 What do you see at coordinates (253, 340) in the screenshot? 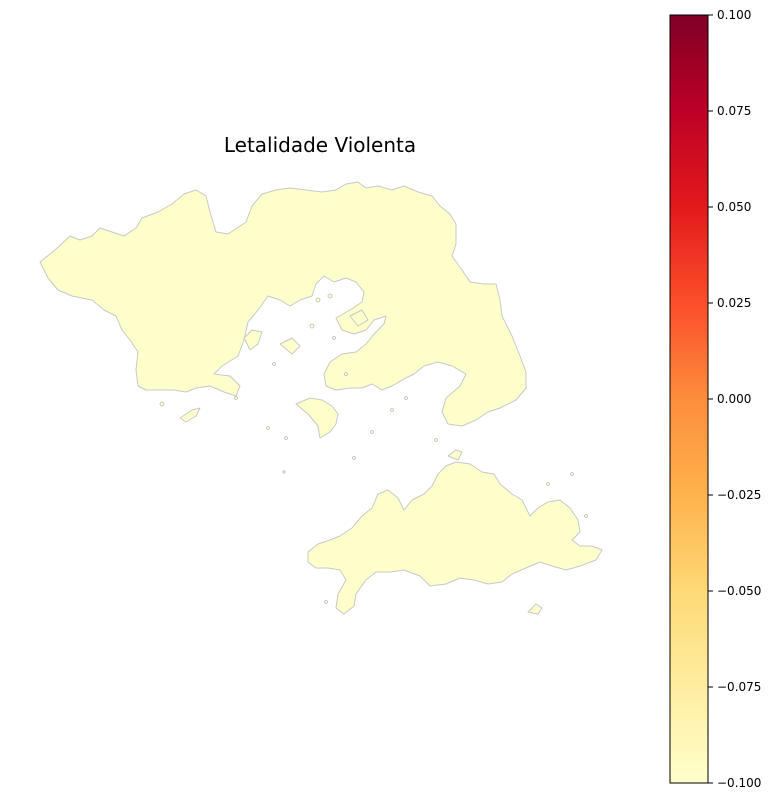
I see `region-inner-island-a` at bounding box center [253, 340].